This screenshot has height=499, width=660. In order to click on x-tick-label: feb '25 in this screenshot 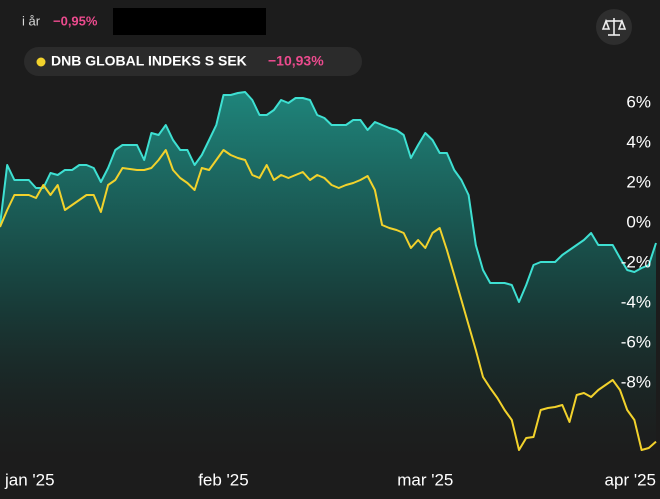, I will do `click(223, 479)`.